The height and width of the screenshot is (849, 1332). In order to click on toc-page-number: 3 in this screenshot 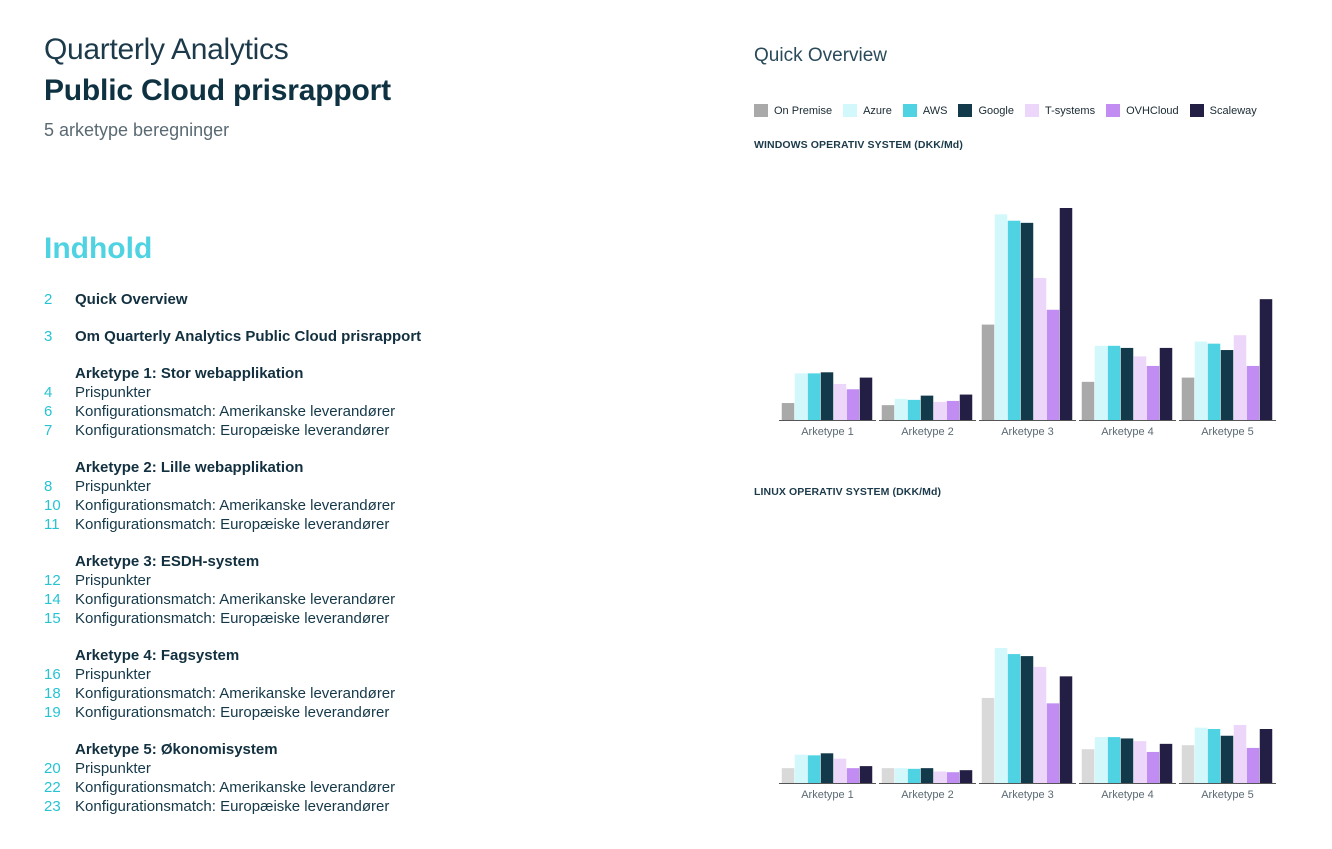, I will do `click(48, 336)`.